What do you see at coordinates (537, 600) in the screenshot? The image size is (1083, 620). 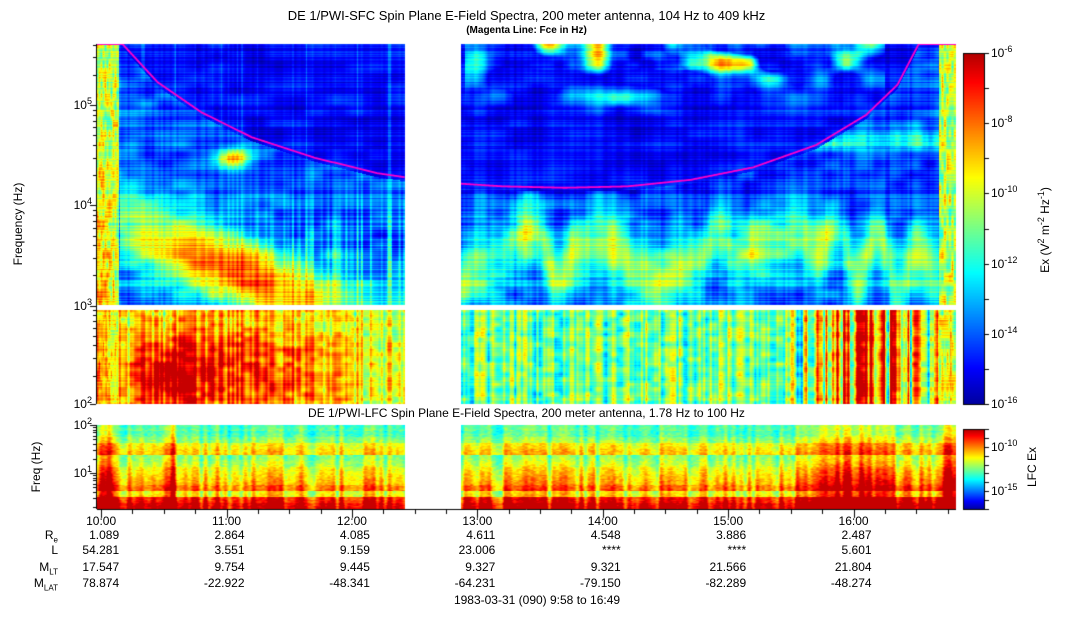 I see `footer-date-range: 1983-03-31 (090) 9:58 to 16:49` at bounding box center [537, 600].